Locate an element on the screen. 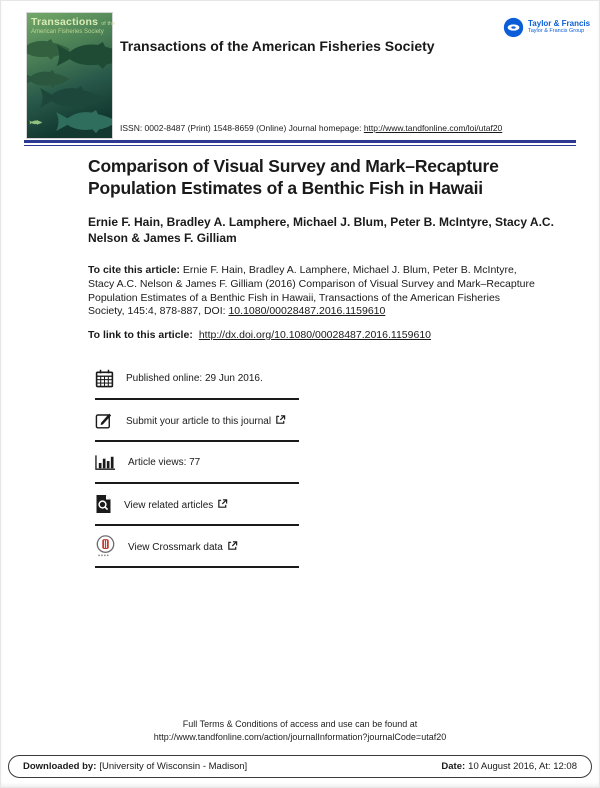 This screenshot has width=600, height=788. journal-homepage-link: http://www.tandfonline.com/loi/utaf20 is located at coordinates (433, 128).